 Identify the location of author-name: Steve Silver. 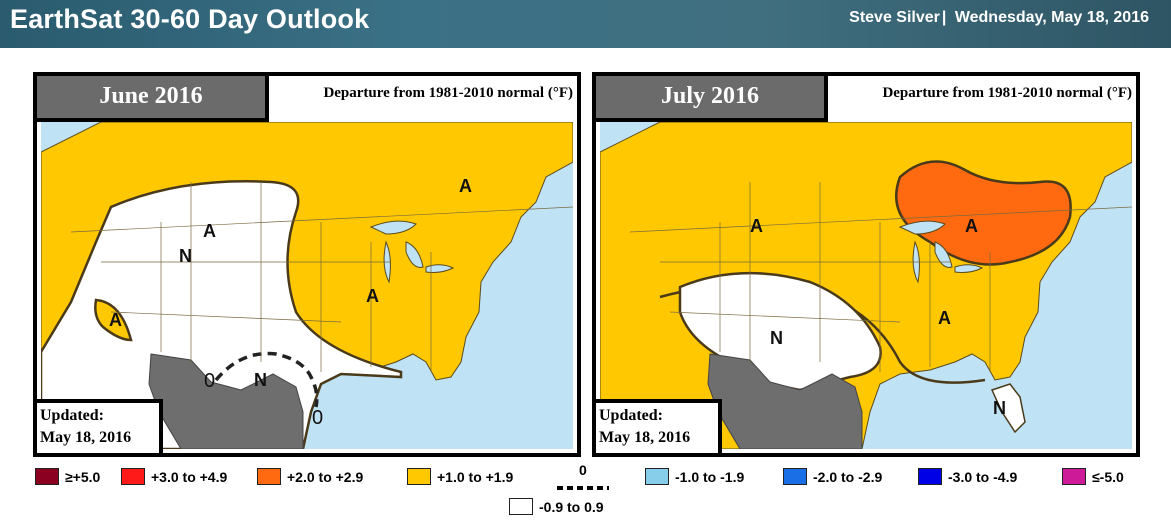
(894, 17).